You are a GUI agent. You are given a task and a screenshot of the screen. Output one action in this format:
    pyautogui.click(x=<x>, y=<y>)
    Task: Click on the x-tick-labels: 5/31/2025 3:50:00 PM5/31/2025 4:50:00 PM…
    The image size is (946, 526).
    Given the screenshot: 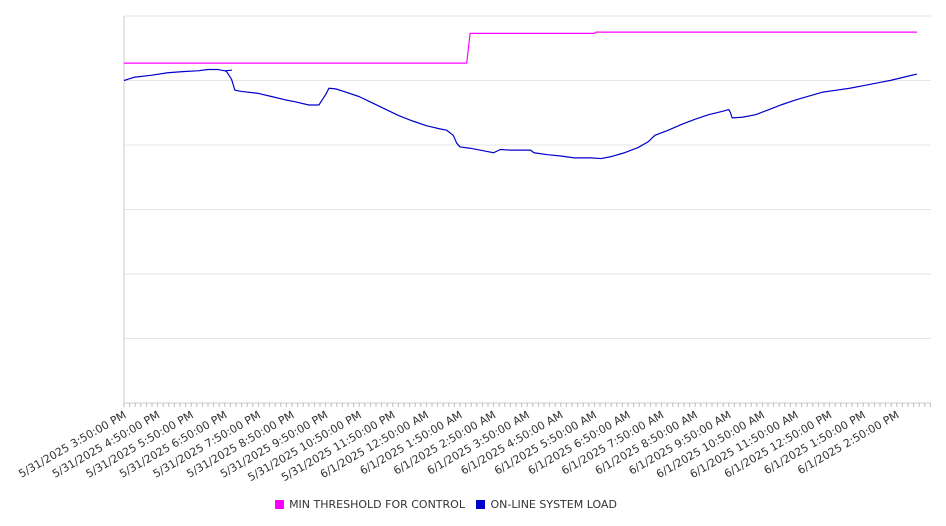 What is the action you would take?
    pyautogui.click(x=458, y=446)
    